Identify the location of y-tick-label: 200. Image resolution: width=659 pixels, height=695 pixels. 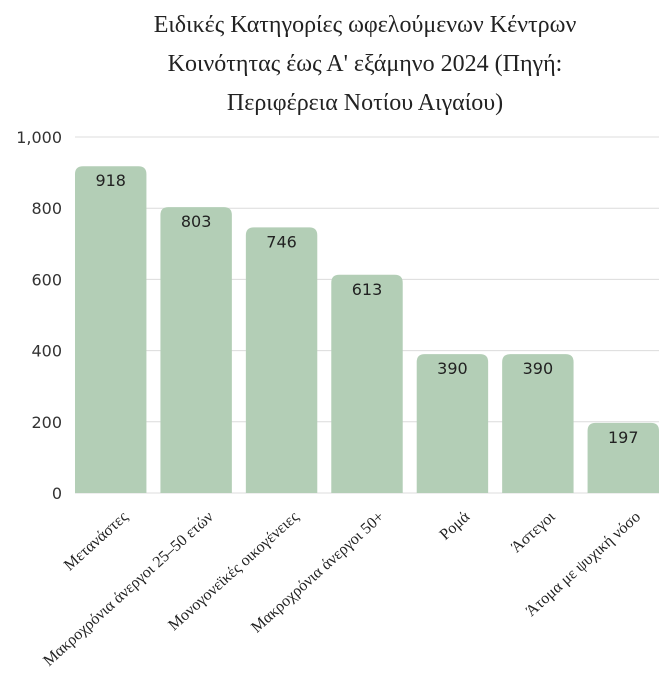
(46, 422).